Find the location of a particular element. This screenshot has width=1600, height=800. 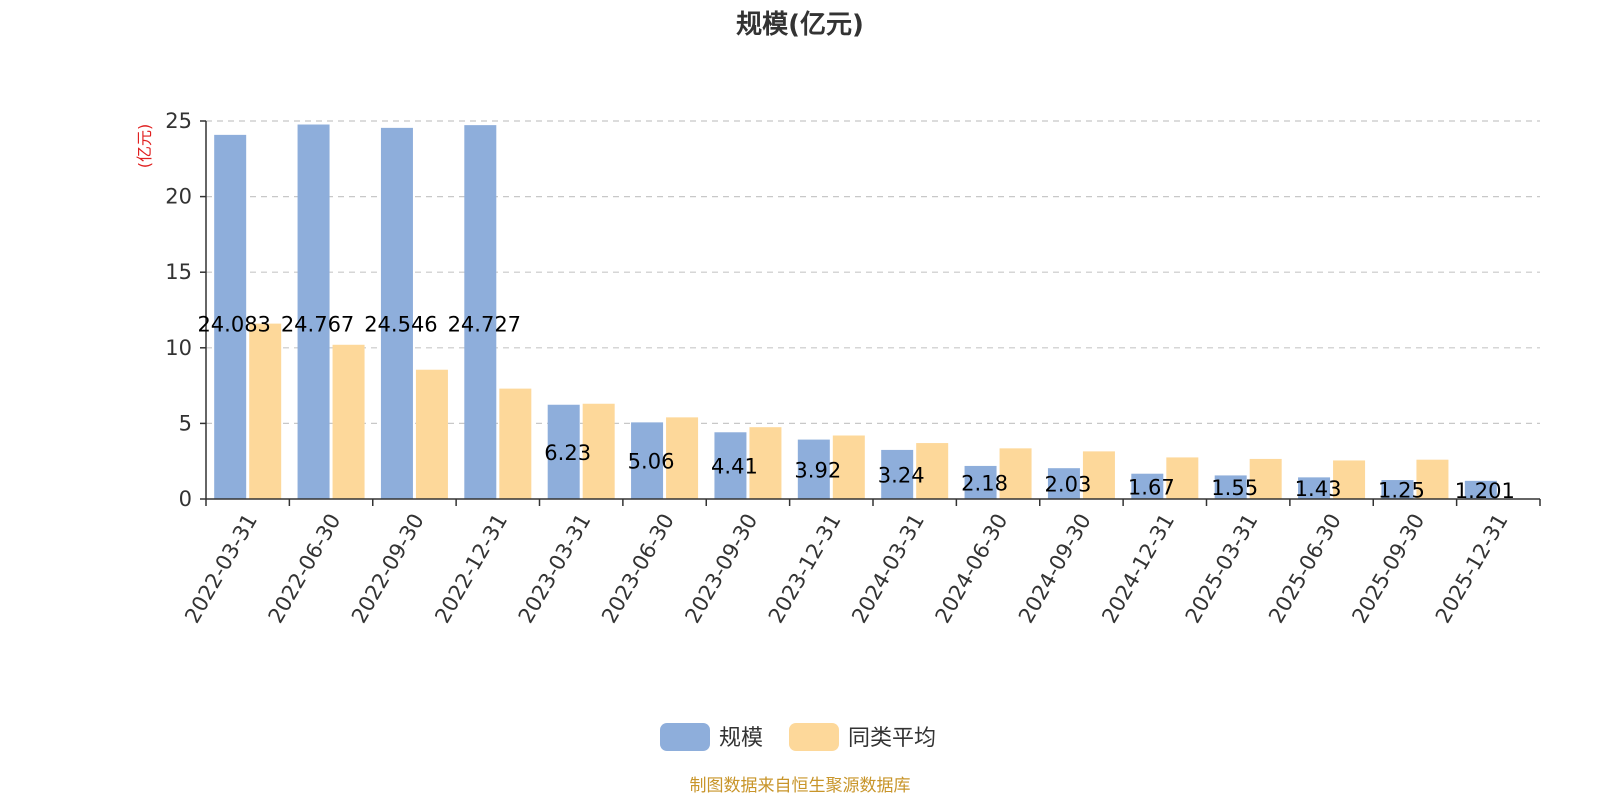

data-label: 4.41 is located at coordinates (734, 467).